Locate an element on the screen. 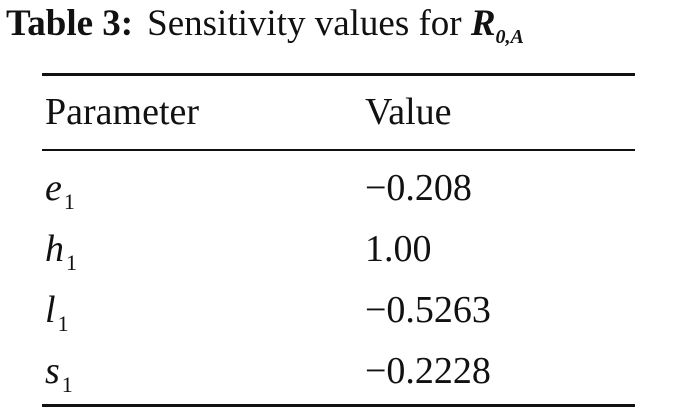 The height and width of the screenshot is (412, 675). table-caption: Table 3: Sensitivity values for R0,A is located at coordinates (265, 26).